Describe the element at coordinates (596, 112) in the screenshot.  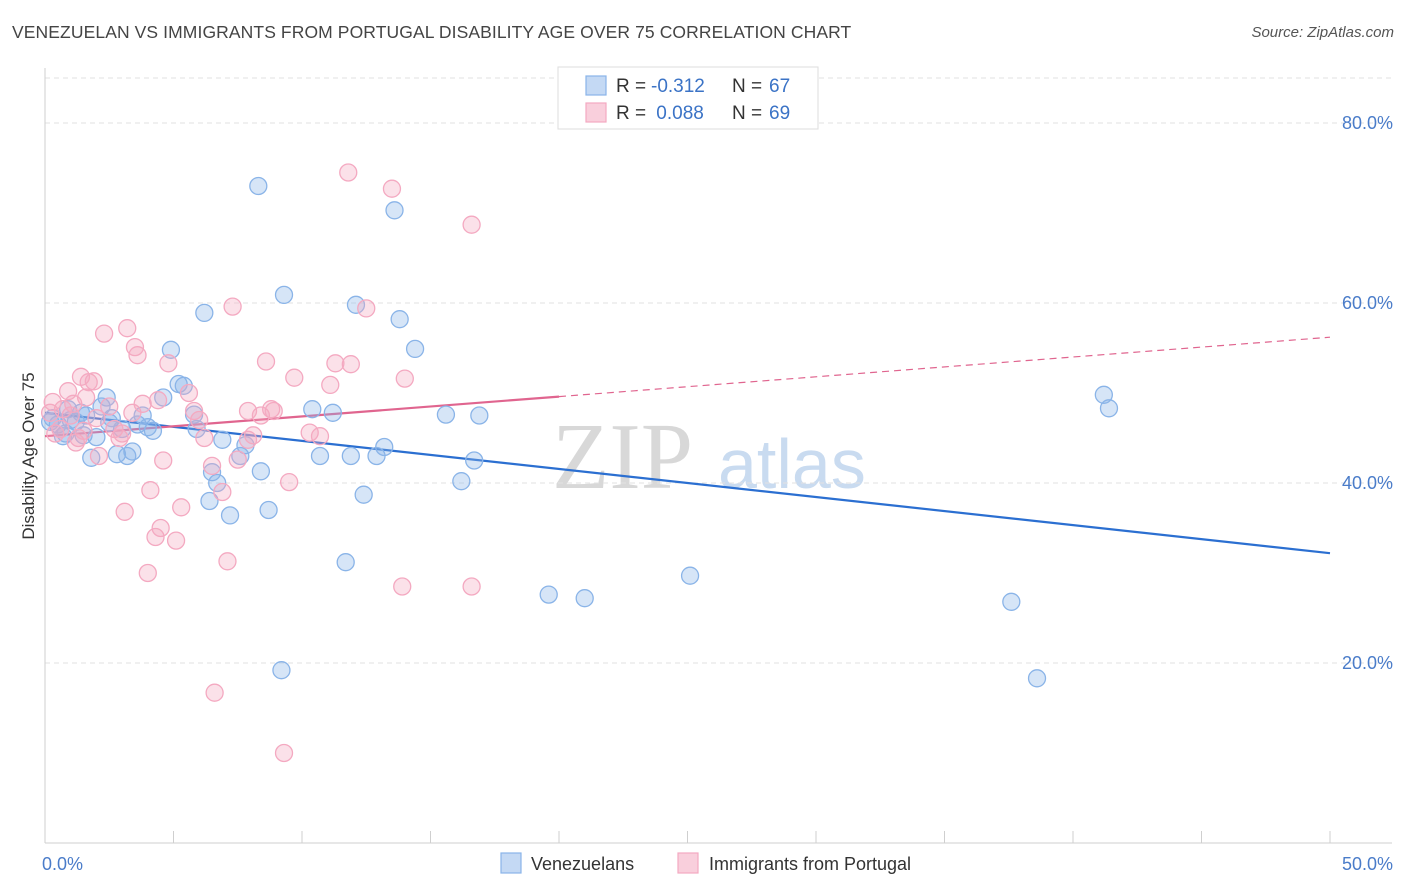
I see `legend-swatch-portugal` at that location.